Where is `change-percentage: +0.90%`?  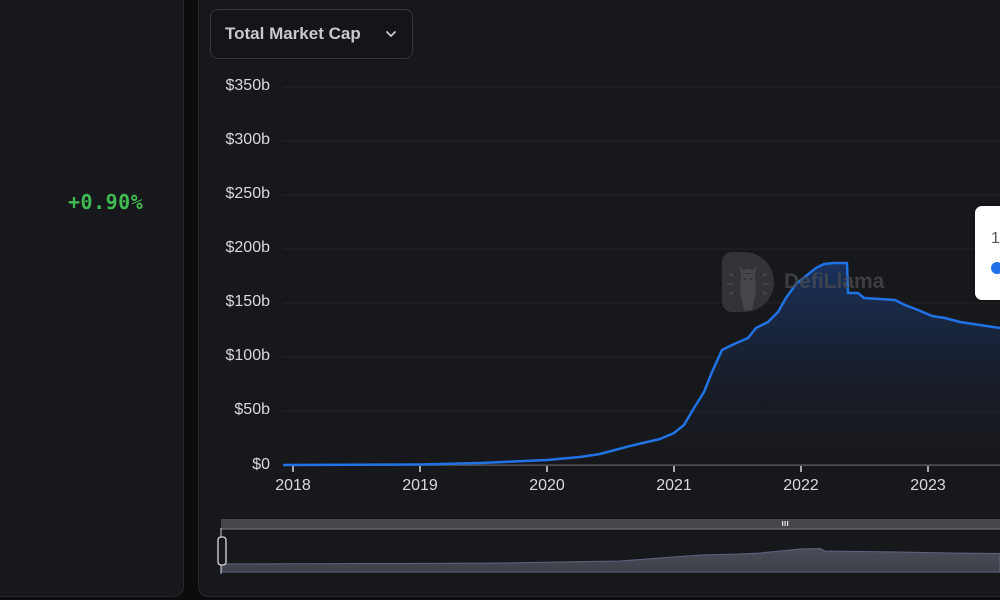
change-percentage: +0.90% is located at coordinates (106, 202).